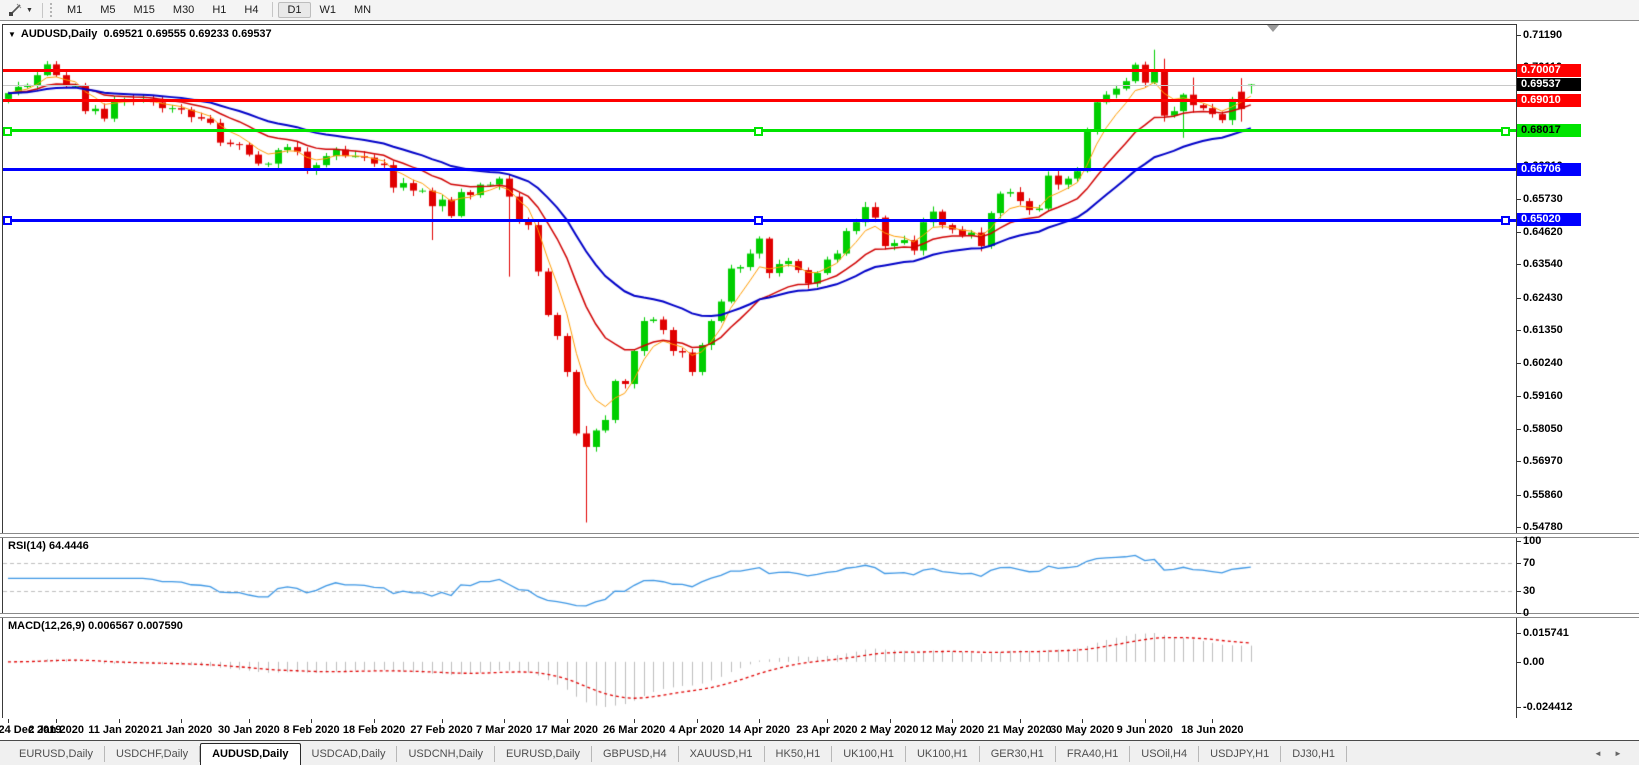  I want to click on timeframe-button-m30: M30, so click(183, 10).